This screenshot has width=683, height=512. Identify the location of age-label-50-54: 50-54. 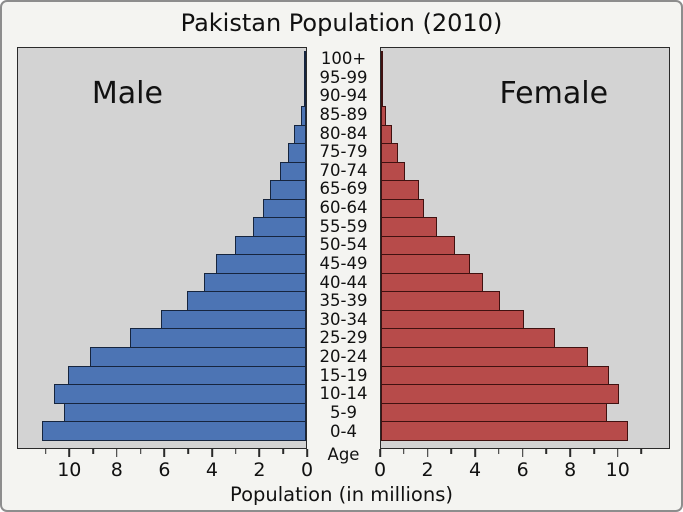
(343, 245).